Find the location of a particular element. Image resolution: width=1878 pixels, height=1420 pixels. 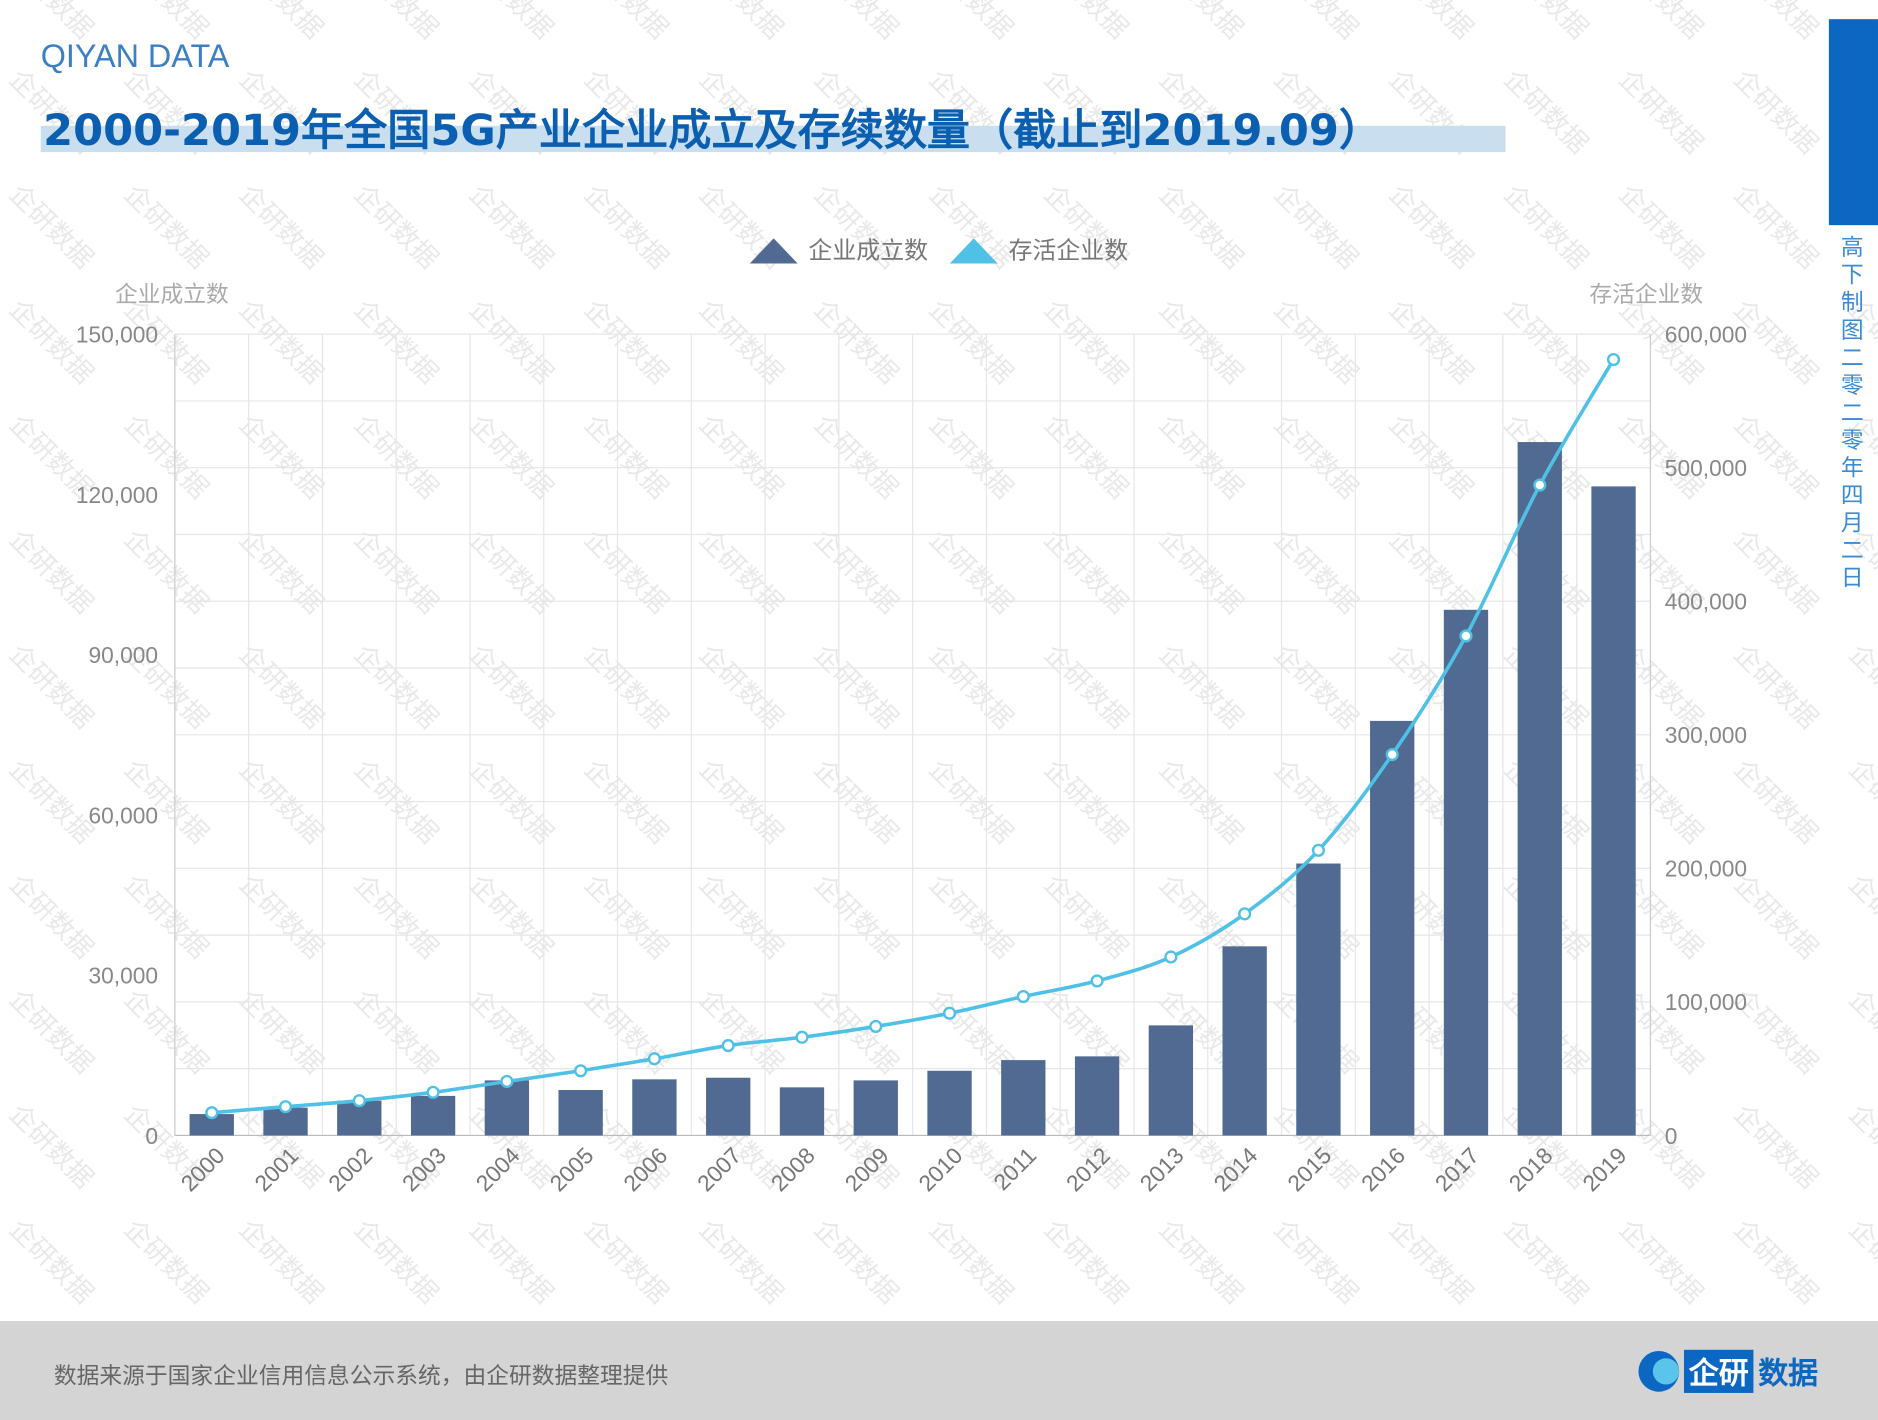

bar-2015 is located at coordinates (1318, 999).